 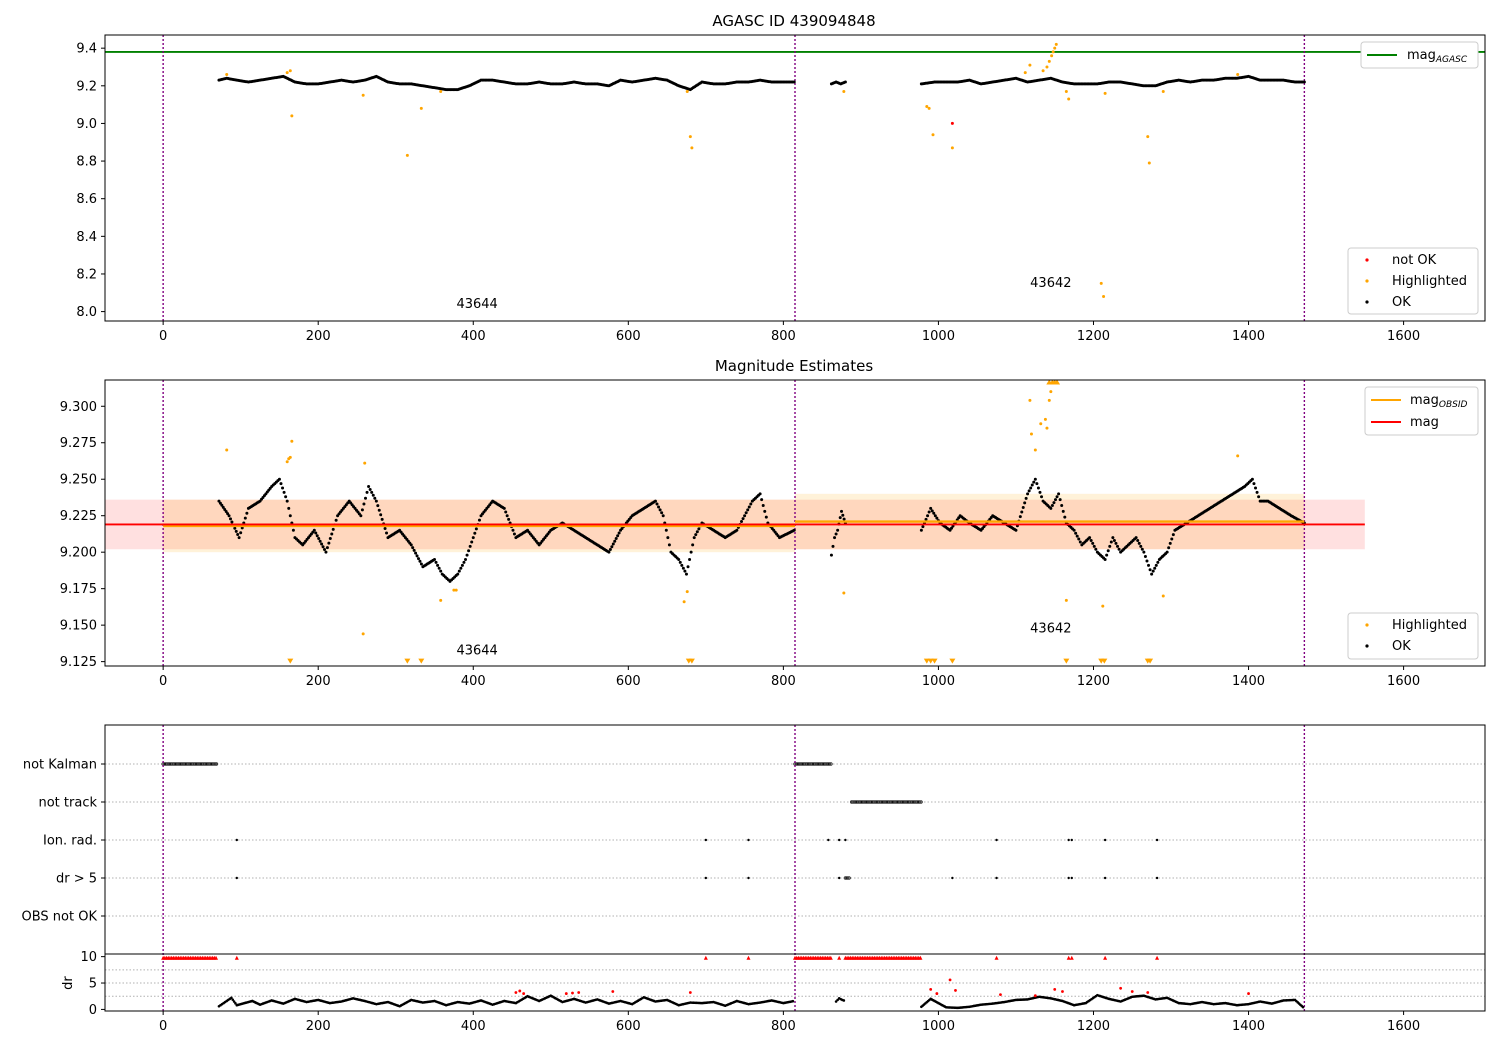 What do you see at coordinates (1050, 283) in the screenshot?
I see `obsid-annotation: 43642` at bounding box center [1050, 283].